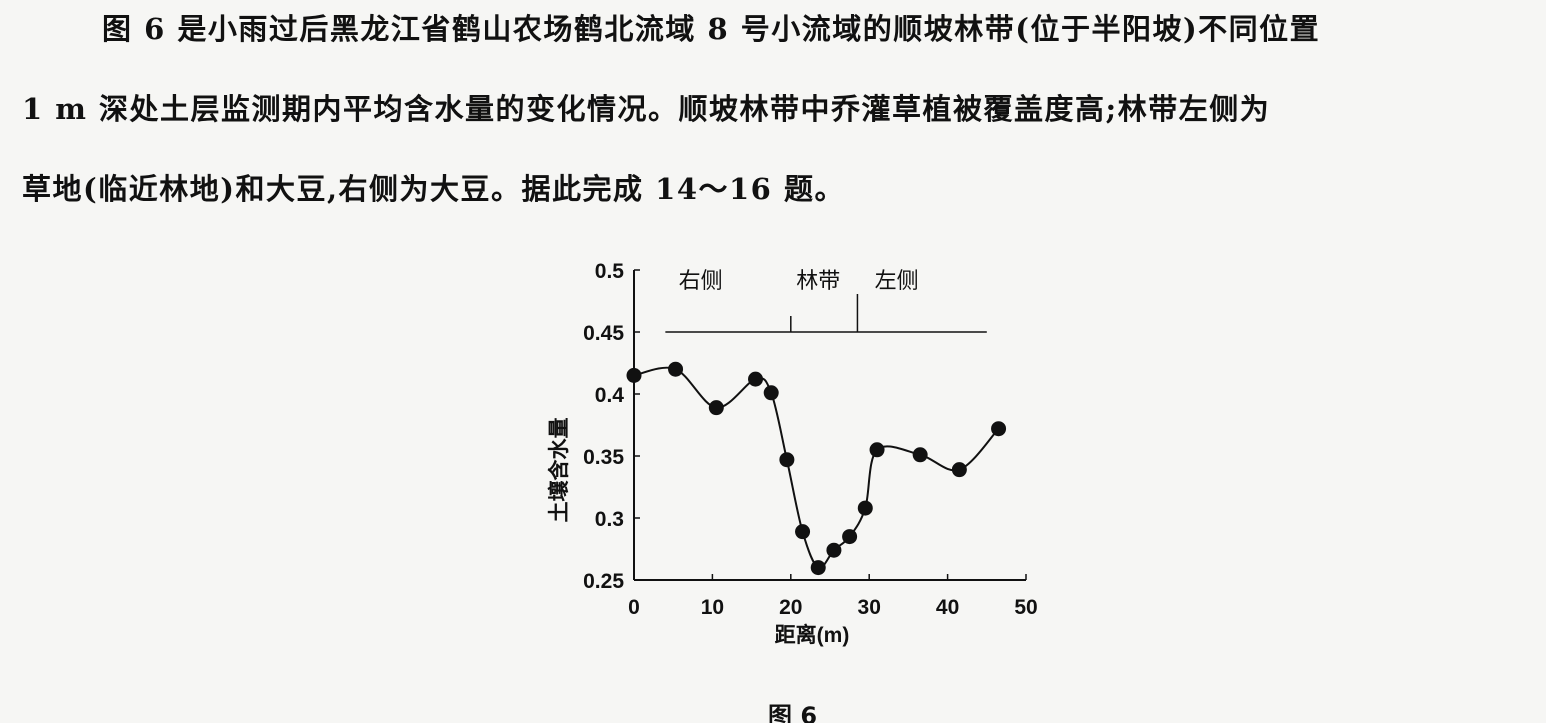  What do you see at coordinates (609, 519) in the screenshot?
I see `y-tick-label: 0.3` at bounding box center [609, 519].